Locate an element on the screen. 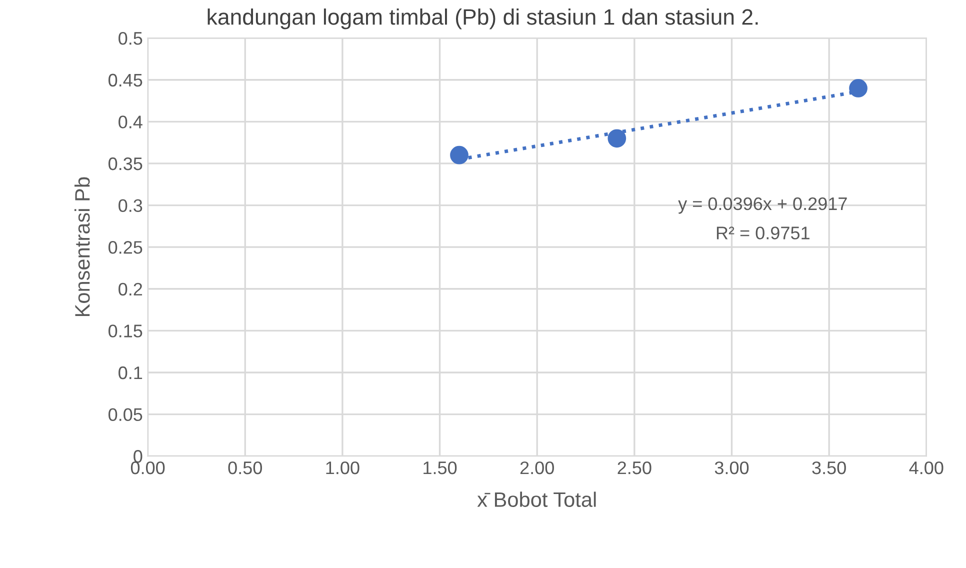  y-tick-label: 0.25 is located at coordinates (125, 247).